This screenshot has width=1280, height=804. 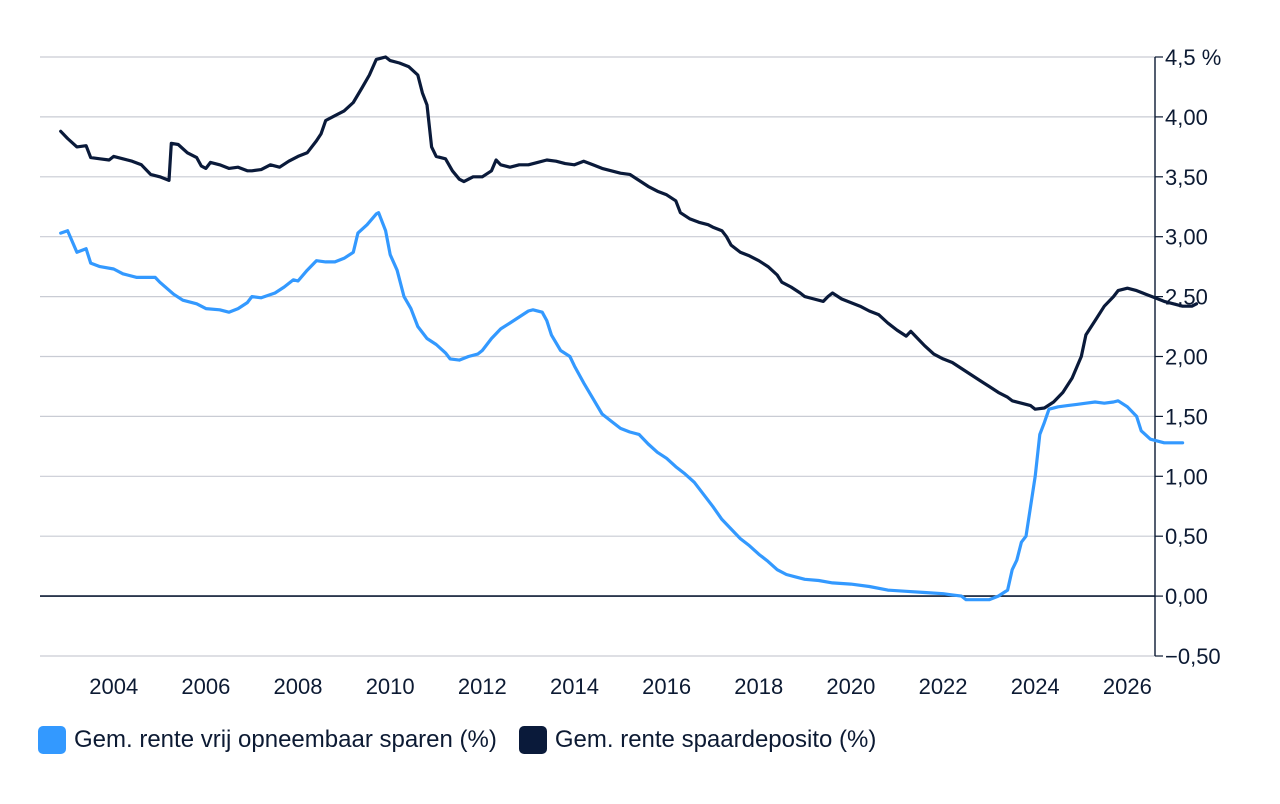 I want to click on x-tick-label-4: 2012, so click(x=482, y=686).